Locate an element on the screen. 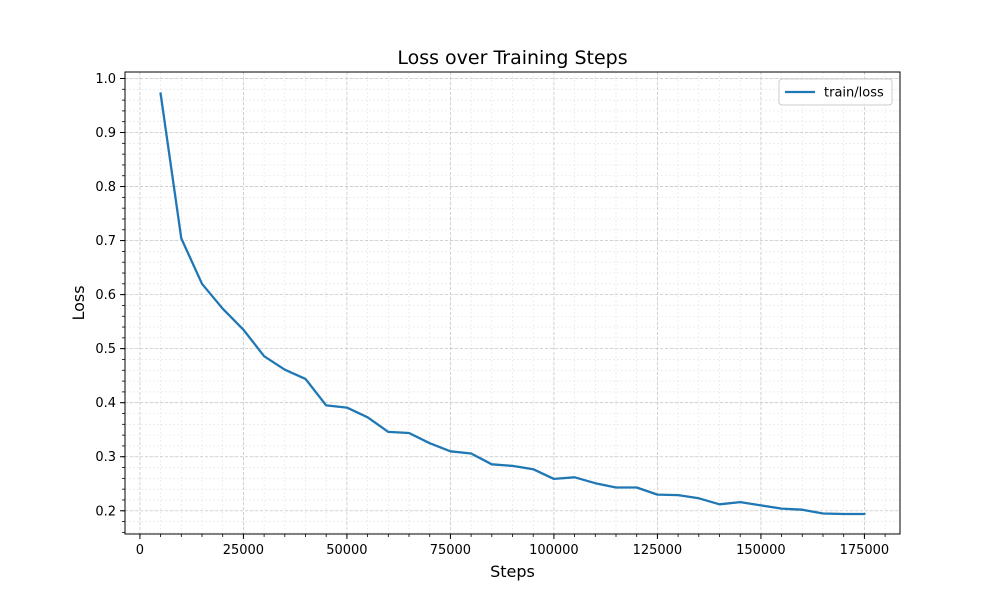  x-tick-label: 150000 is located at coordinates (761, 550).